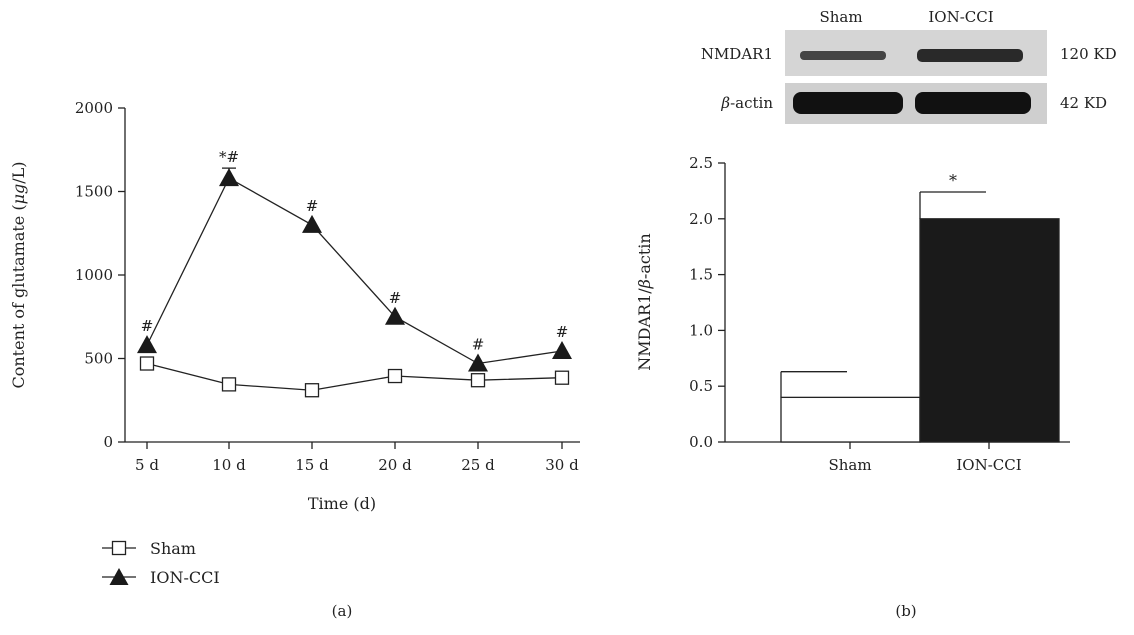  I want to click on blot-size-actin: 42 KD, so click(1083, 103).